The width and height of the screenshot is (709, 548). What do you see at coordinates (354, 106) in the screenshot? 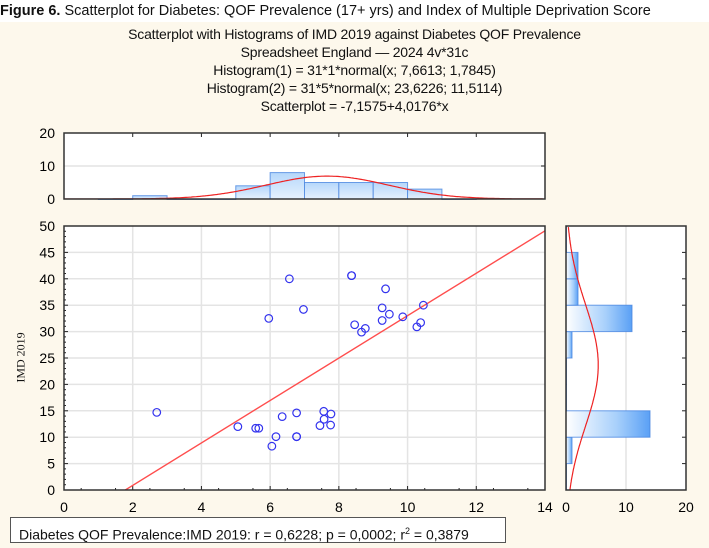
I see `scatter-formula: Scatterplot = -7,1575+4,0176*x` at bounding box center [354, 106].